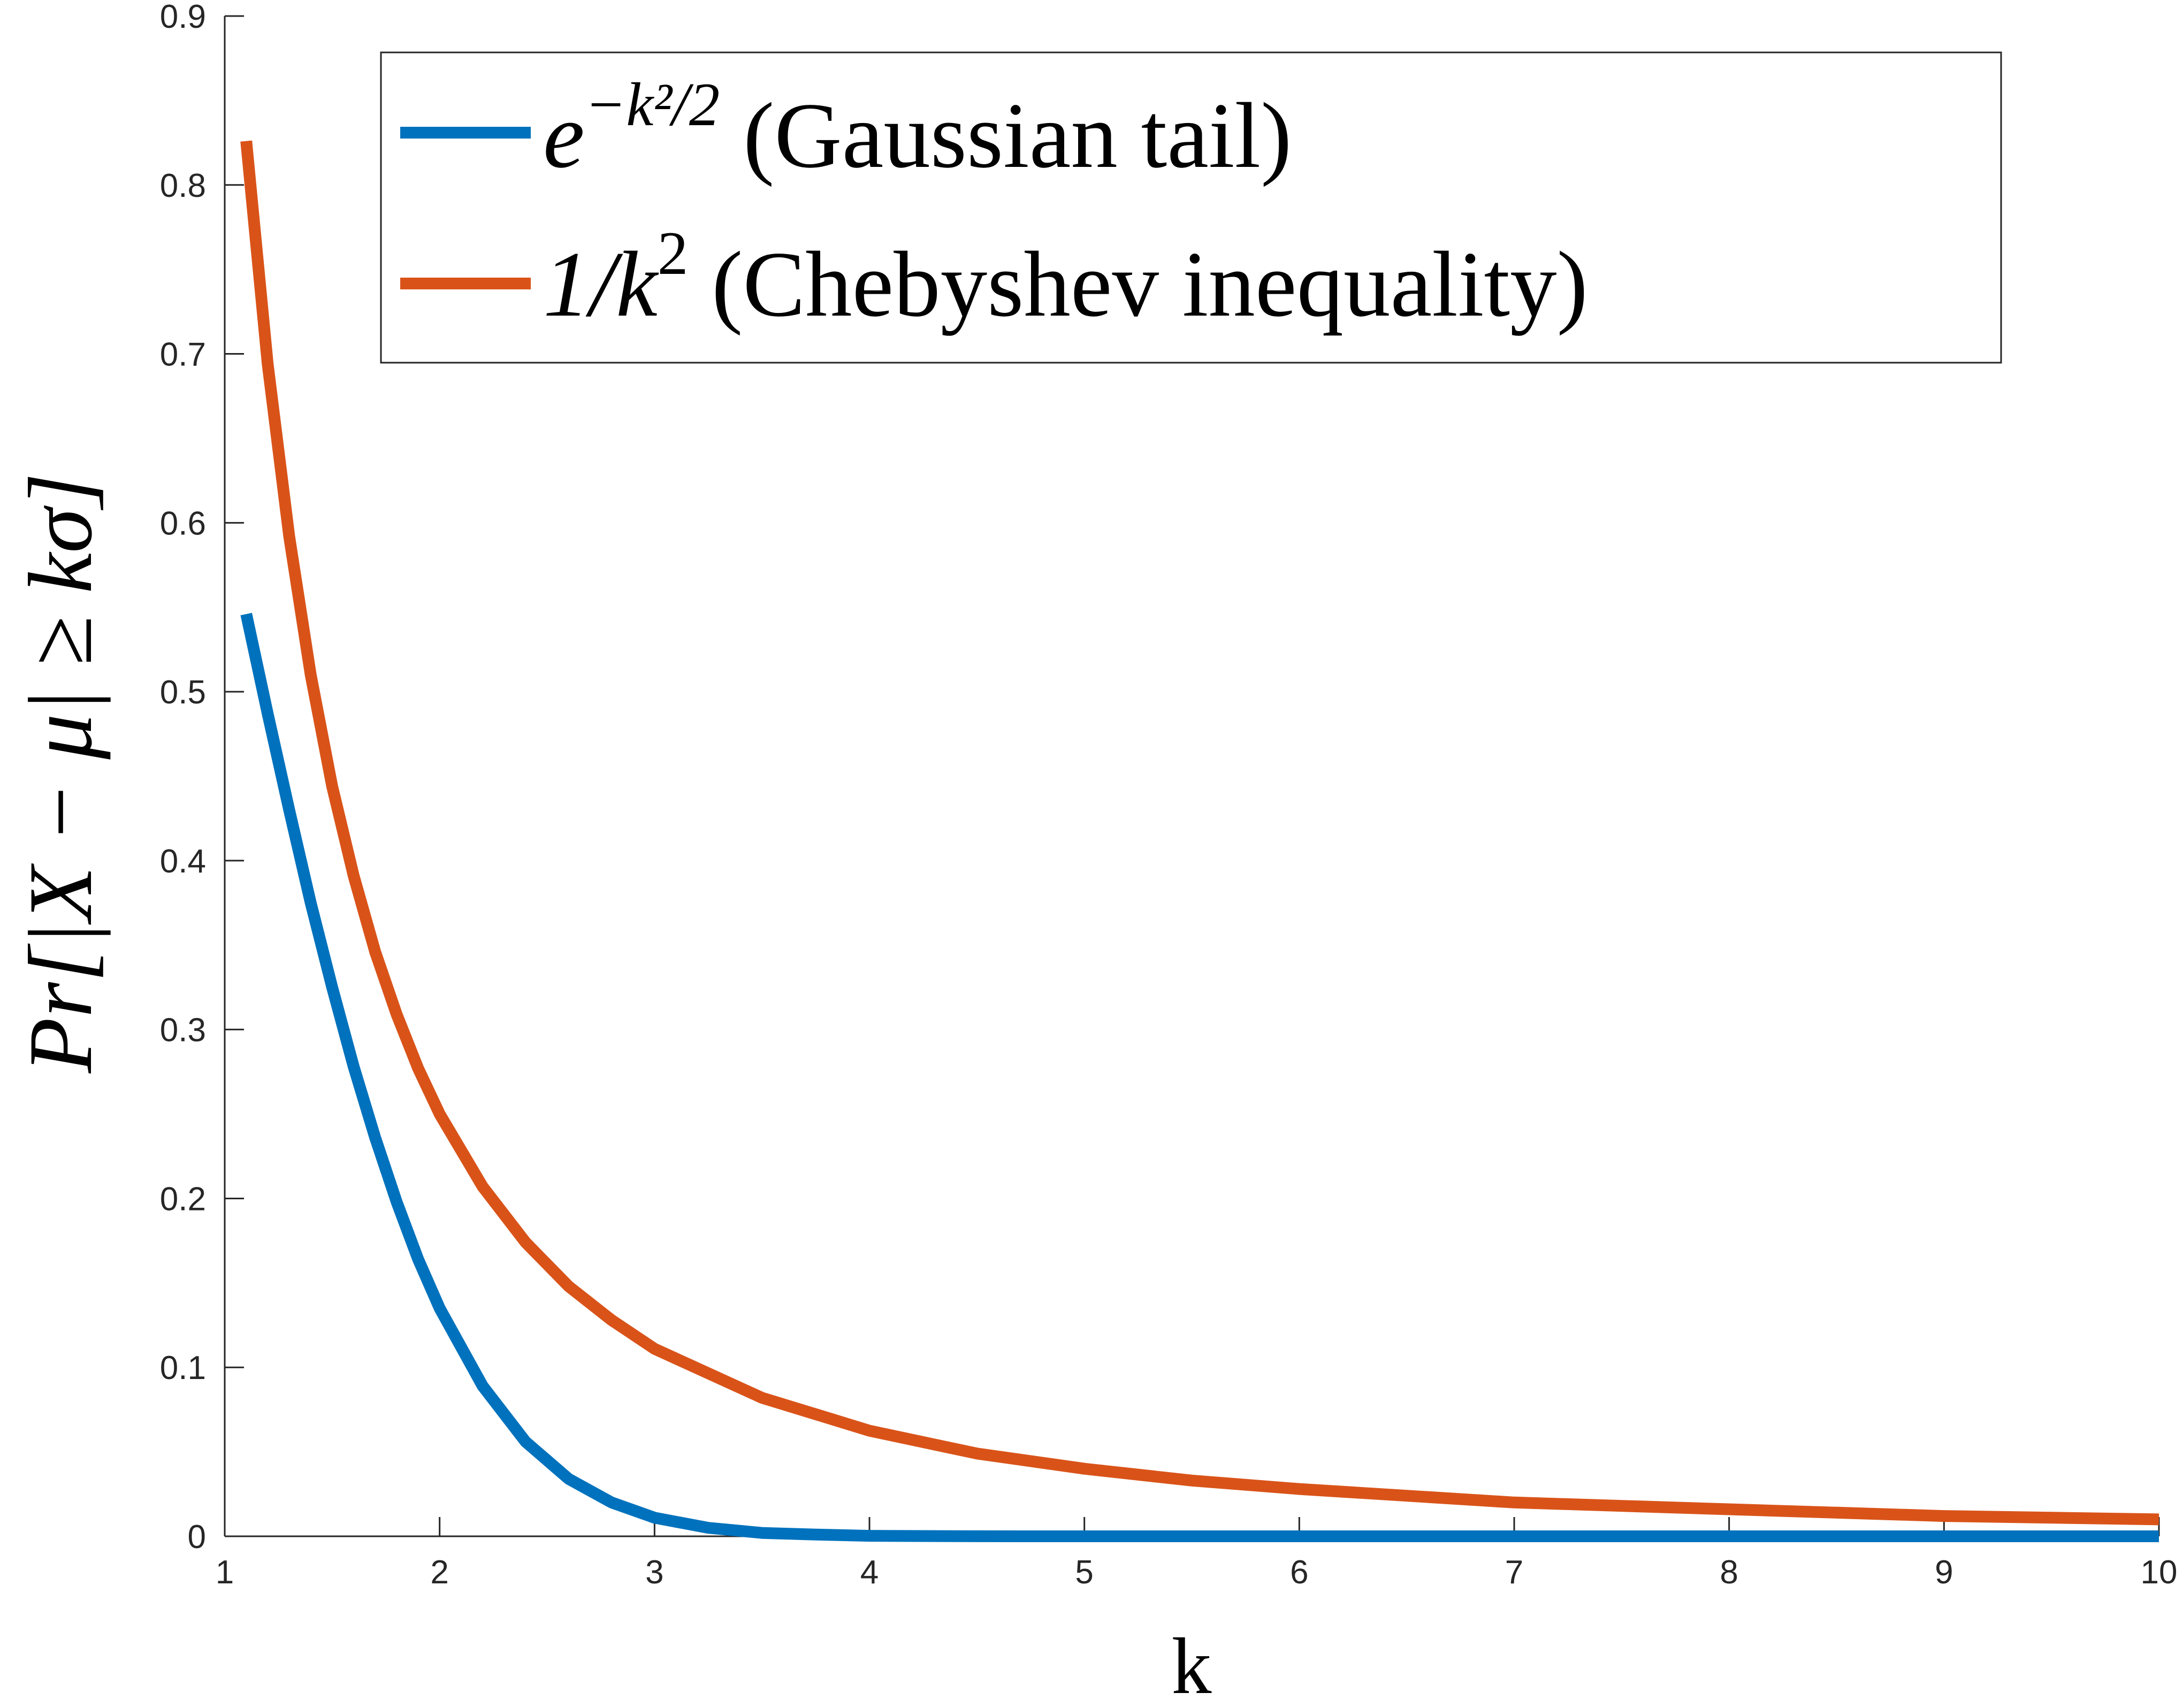 The width and height of the screenshot is (2183, 1708). Describe the element at coordinates (60, 773) in the screenshot. I see `y-axis-label: Pr[|X − μ| ≥ kσ]` at that location.